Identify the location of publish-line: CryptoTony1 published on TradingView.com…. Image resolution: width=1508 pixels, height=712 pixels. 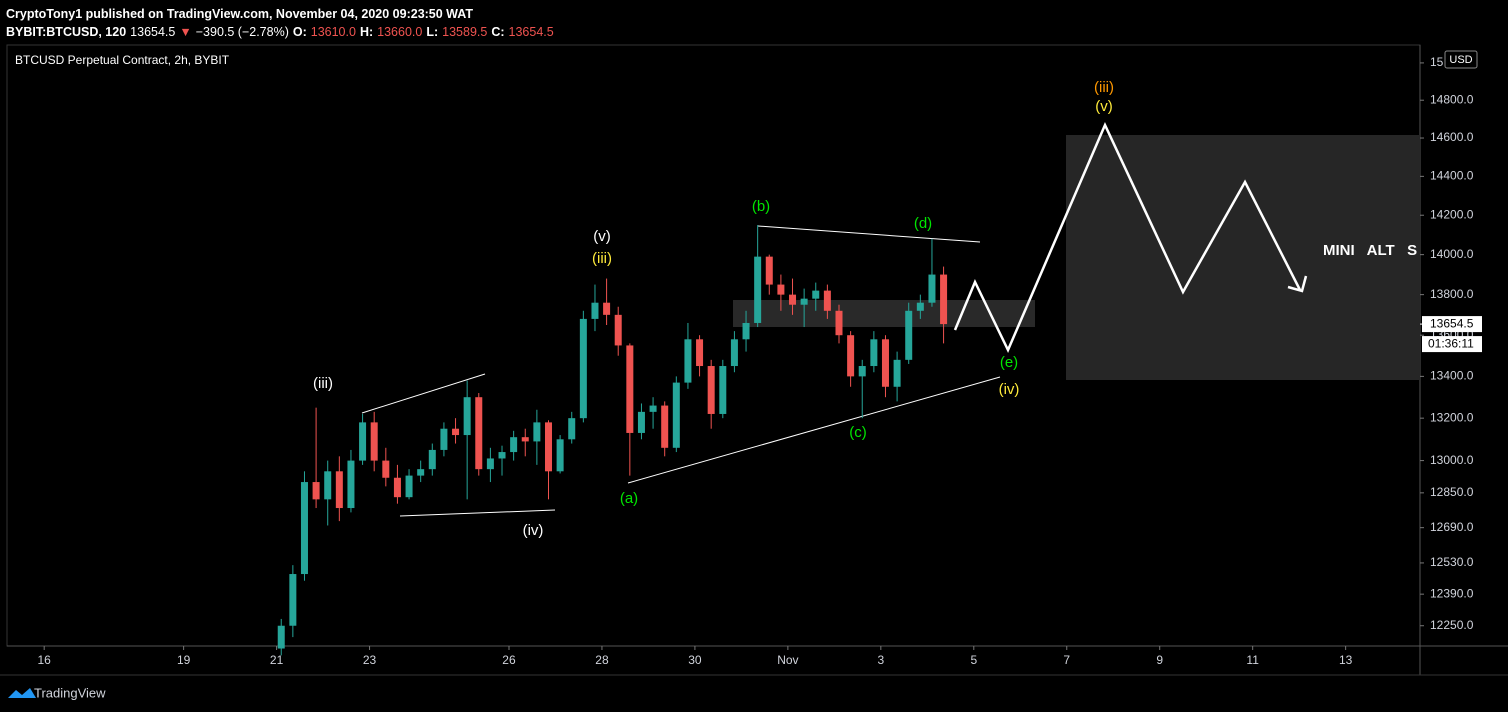
(240, 14).